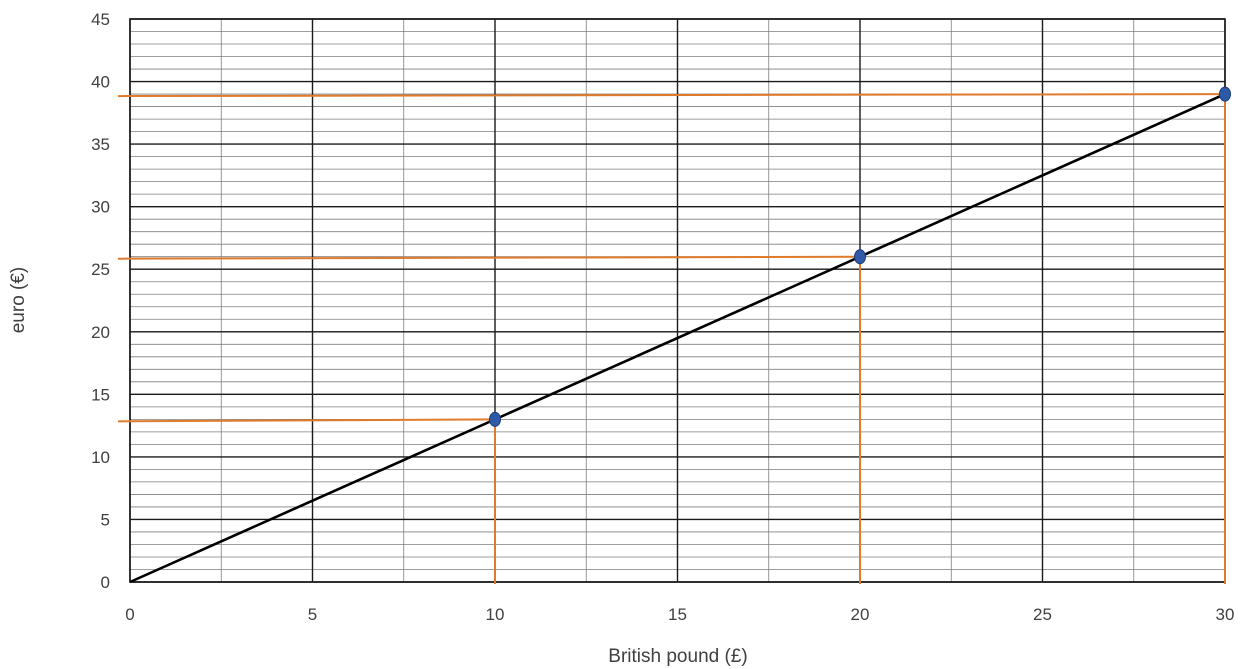  I want to click on x-axis-title: British pound (£), so click(677, 656).